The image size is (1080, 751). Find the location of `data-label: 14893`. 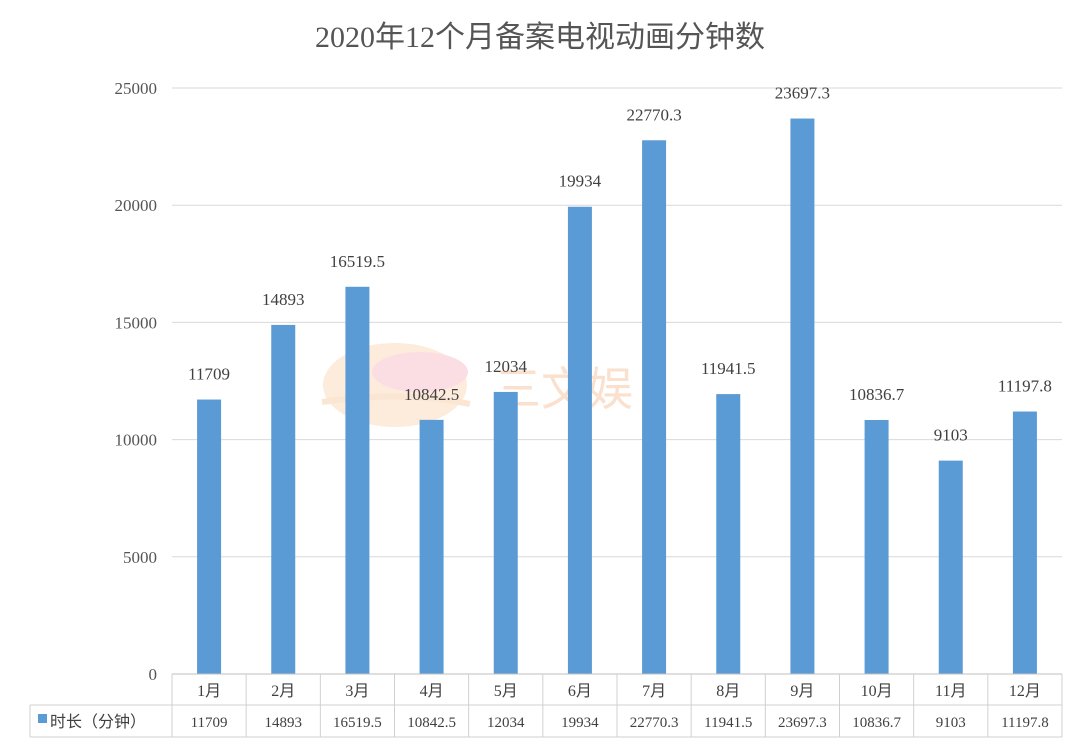

data-label: 14893 is located at coordinates (283, 299).